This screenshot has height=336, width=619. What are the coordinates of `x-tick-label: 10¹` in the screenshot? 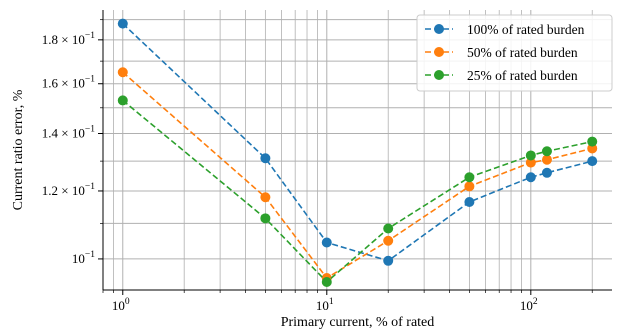 It's located at (325, 305).